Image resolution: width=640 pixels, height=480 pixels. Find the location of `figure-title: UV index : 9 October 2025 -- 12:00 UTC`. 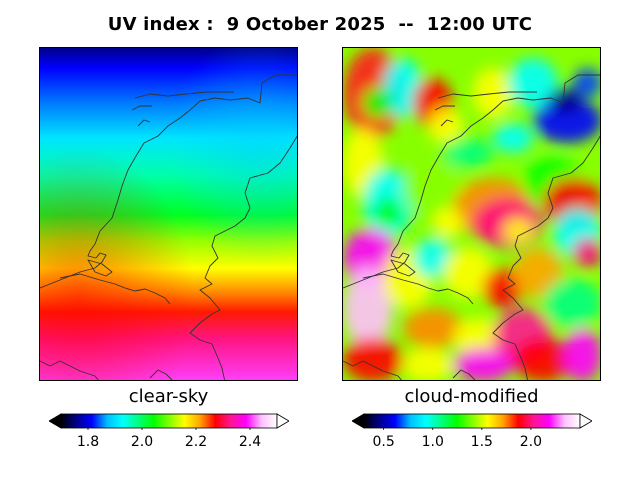

figure-title: UV index : 9 October 2025 -- 12:00 UTC is located at coordinates (320, 24).